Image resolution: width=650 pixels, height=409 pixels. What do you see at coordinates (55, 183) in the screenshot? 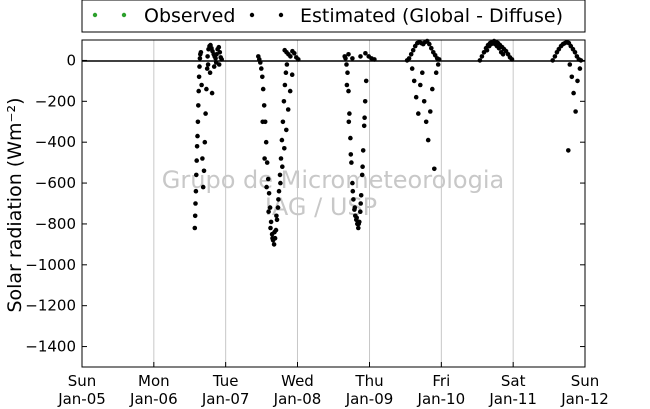
I see `y-tick-label: −600` at bounding box center [55, 183].